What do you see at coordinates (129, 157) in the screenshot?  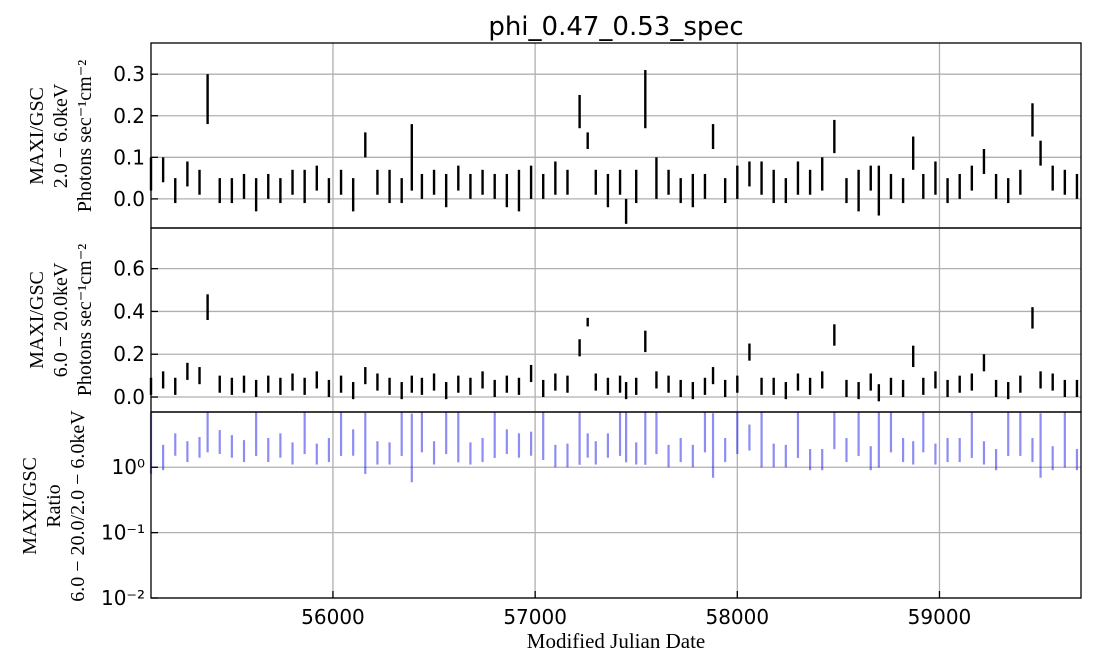 I see `y-tick-label: 0.1` at bounding box center [129, 157].